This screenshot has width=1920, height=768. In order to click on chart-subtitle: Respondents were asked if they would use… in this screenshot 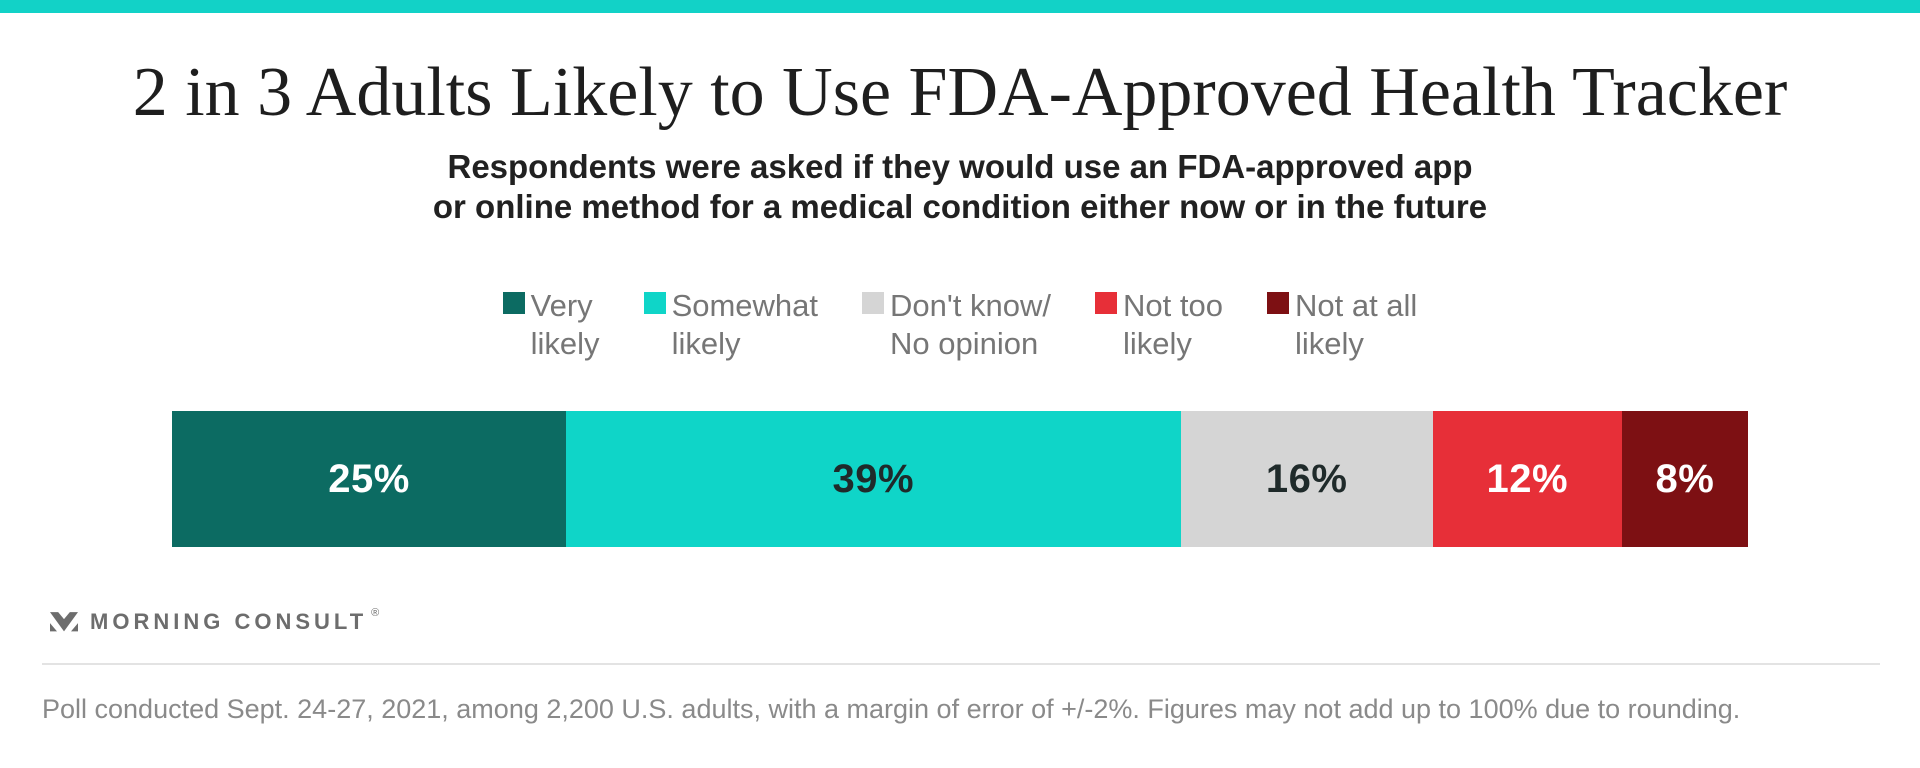, I will do `click(960, 187)`.